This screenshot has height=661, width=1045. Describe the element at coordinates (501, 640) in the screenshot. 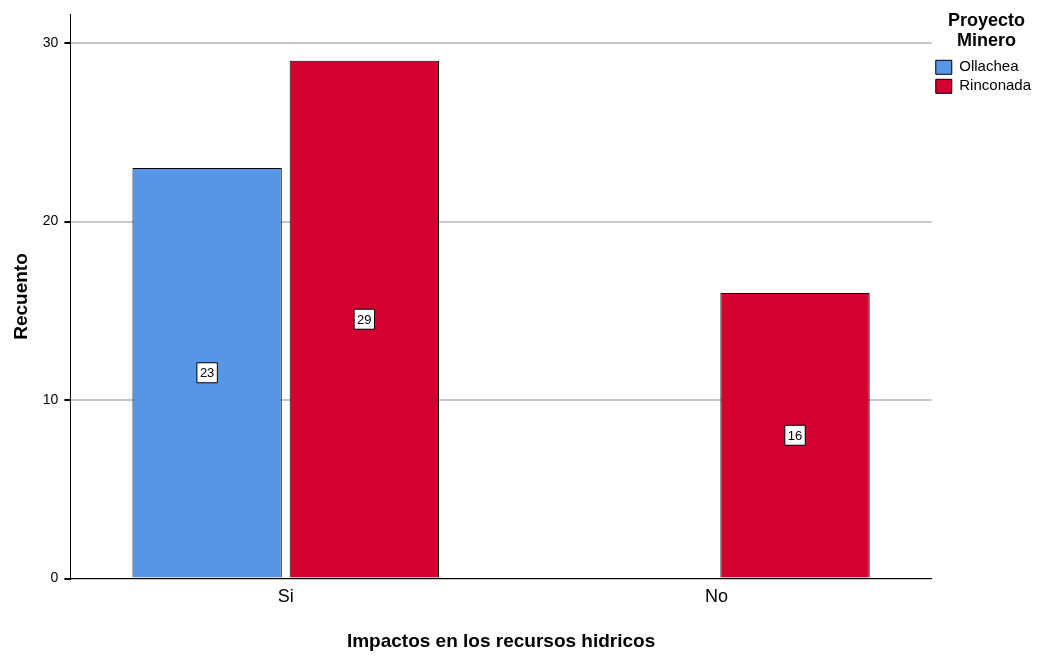

I see `x-axis-title: Impactos en los recursos hidricos` at that location.